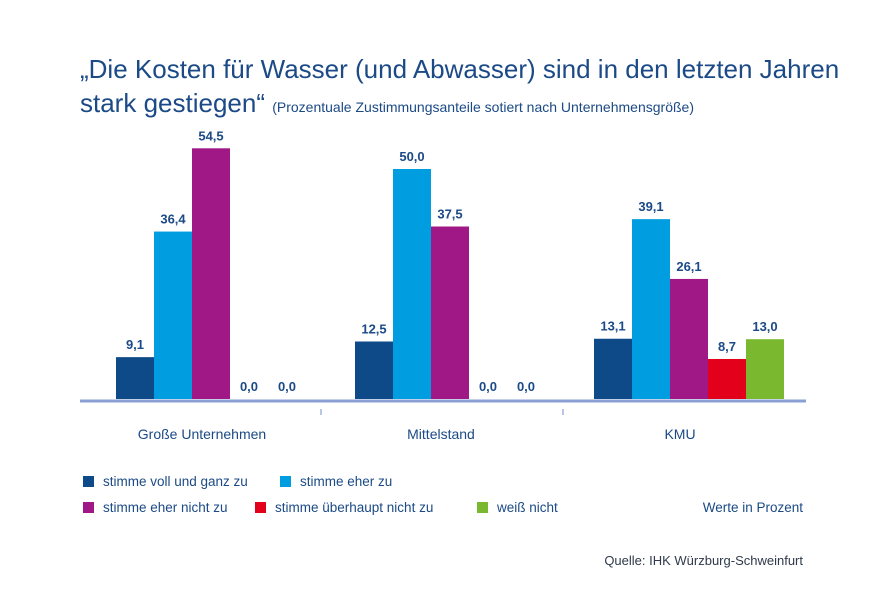 The height and width of the screenshot is (600, 884). What do you see at coordinates (411, 156) in the screenshot?
I see `data-label: 50,0` at bounding box center [411, 156].